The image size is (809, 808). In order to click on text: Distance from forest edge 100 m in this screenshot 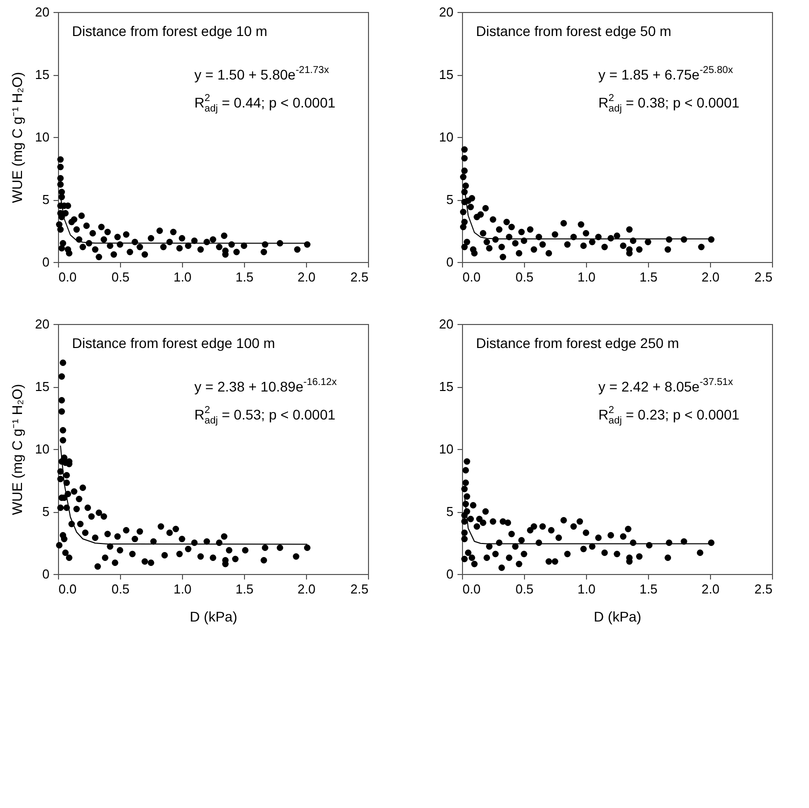, I will do `click(174, 343)`.